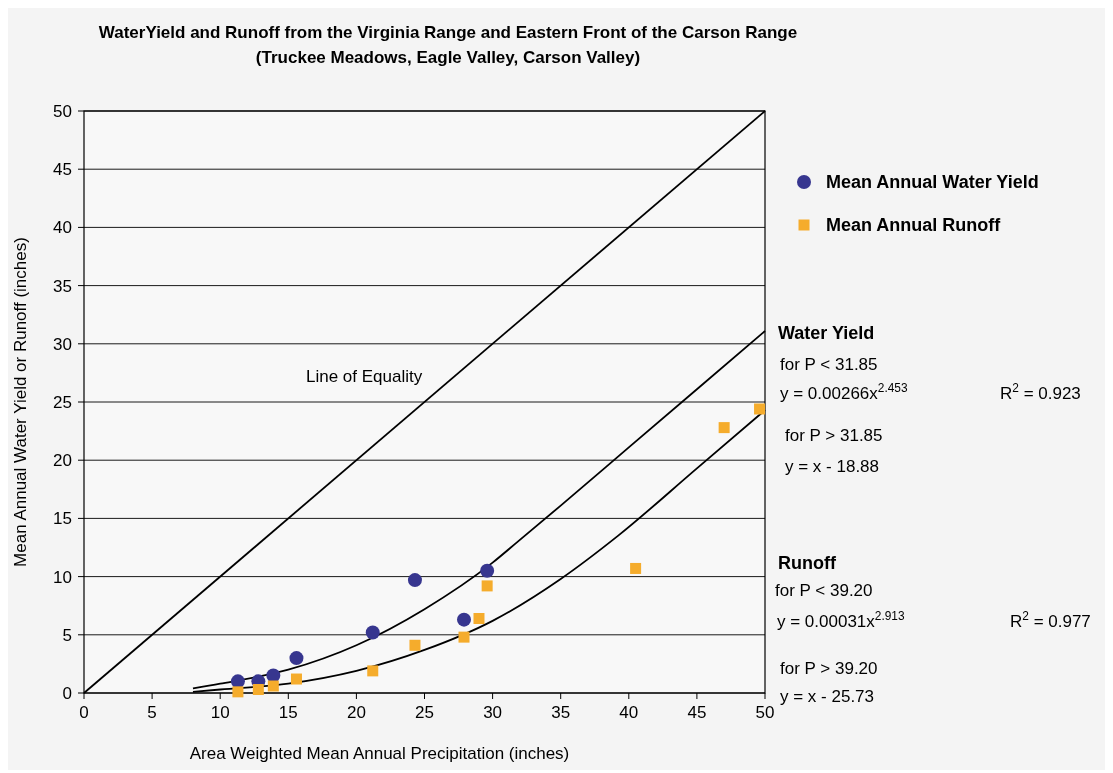  Describe the element at coordinates (220, 712) in the screenshot. I see `x-tick-label: 10` at that location.